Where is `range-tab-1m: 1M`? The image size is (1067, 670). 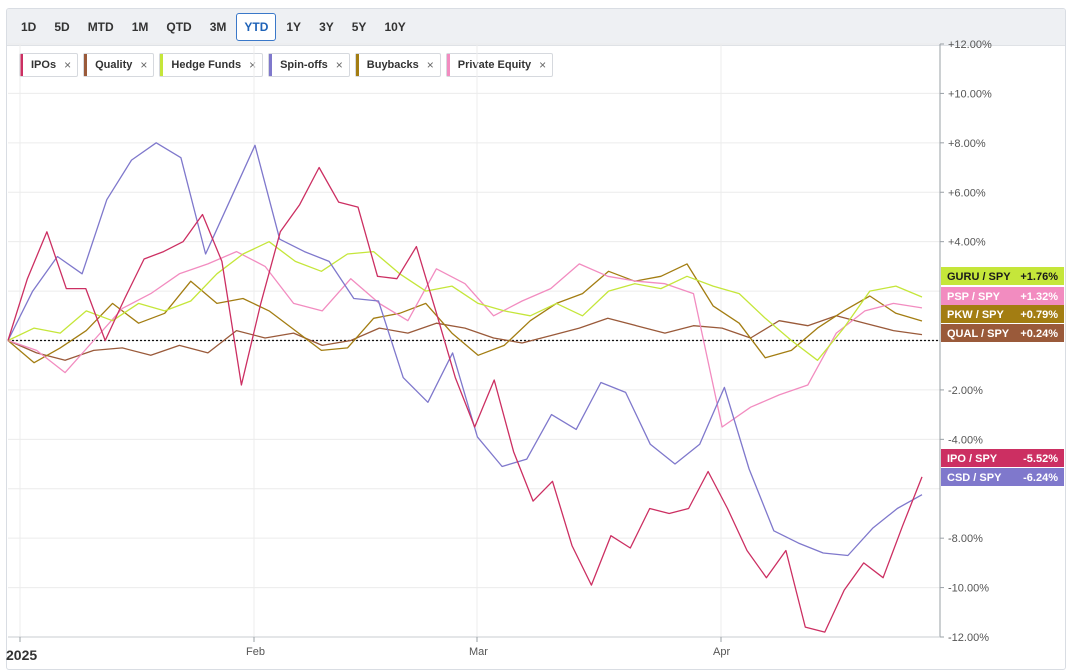
range-tab-1m: 1M is located at coordinates (140, 27).